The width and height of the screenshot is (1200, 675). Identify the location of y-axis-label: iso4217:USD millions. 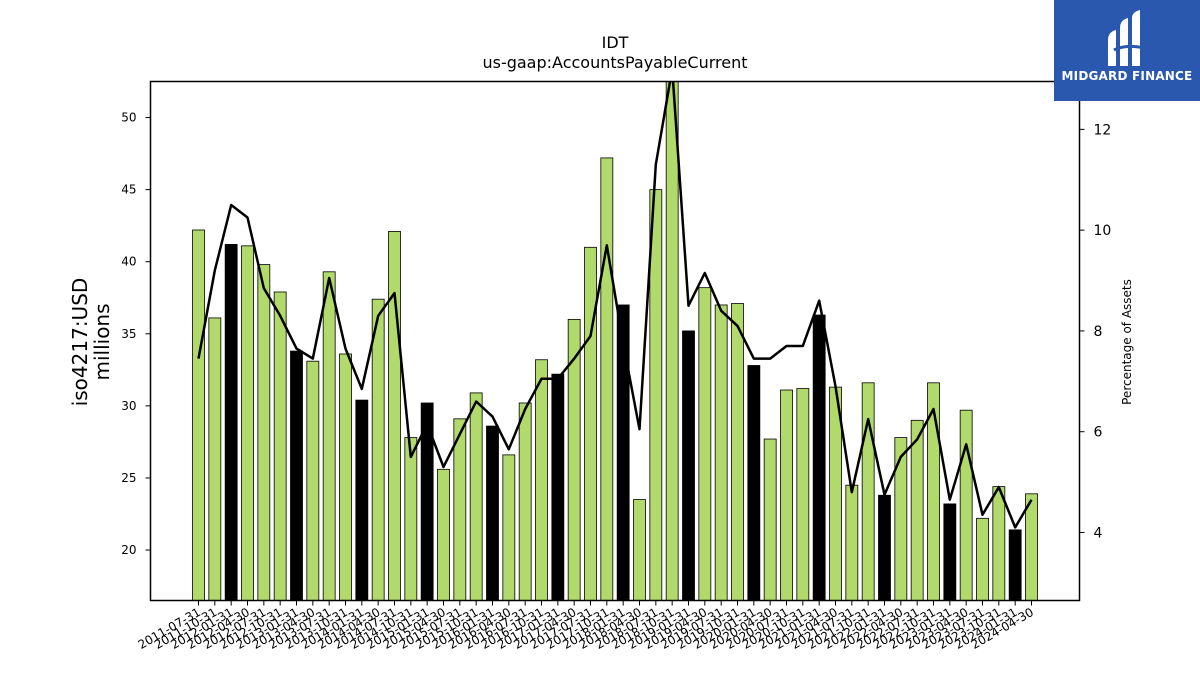
(91, 342).